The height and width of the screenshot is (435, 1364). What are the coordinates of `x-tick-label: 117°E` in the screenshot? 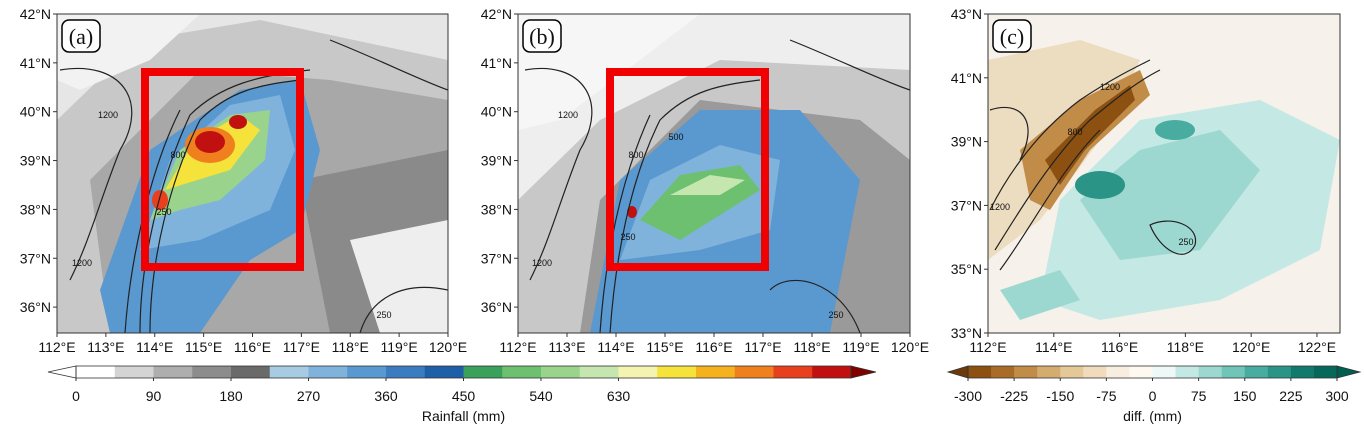 It's located at (762, 347).